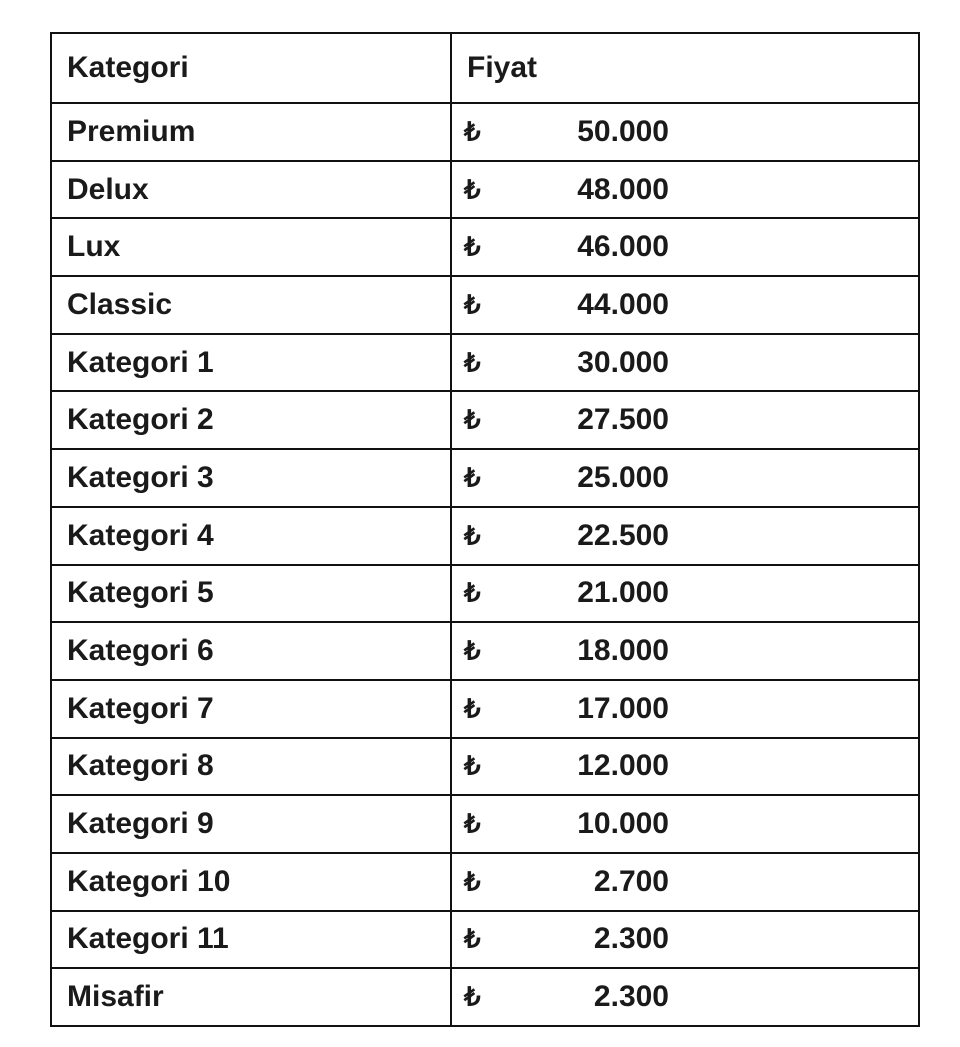 The height and width of the screenshot is (1047, 960). What do you see at coordinates (623, 593) in the screenshot?
I see `price-value: 21.000` at bounding box center [623, 593].